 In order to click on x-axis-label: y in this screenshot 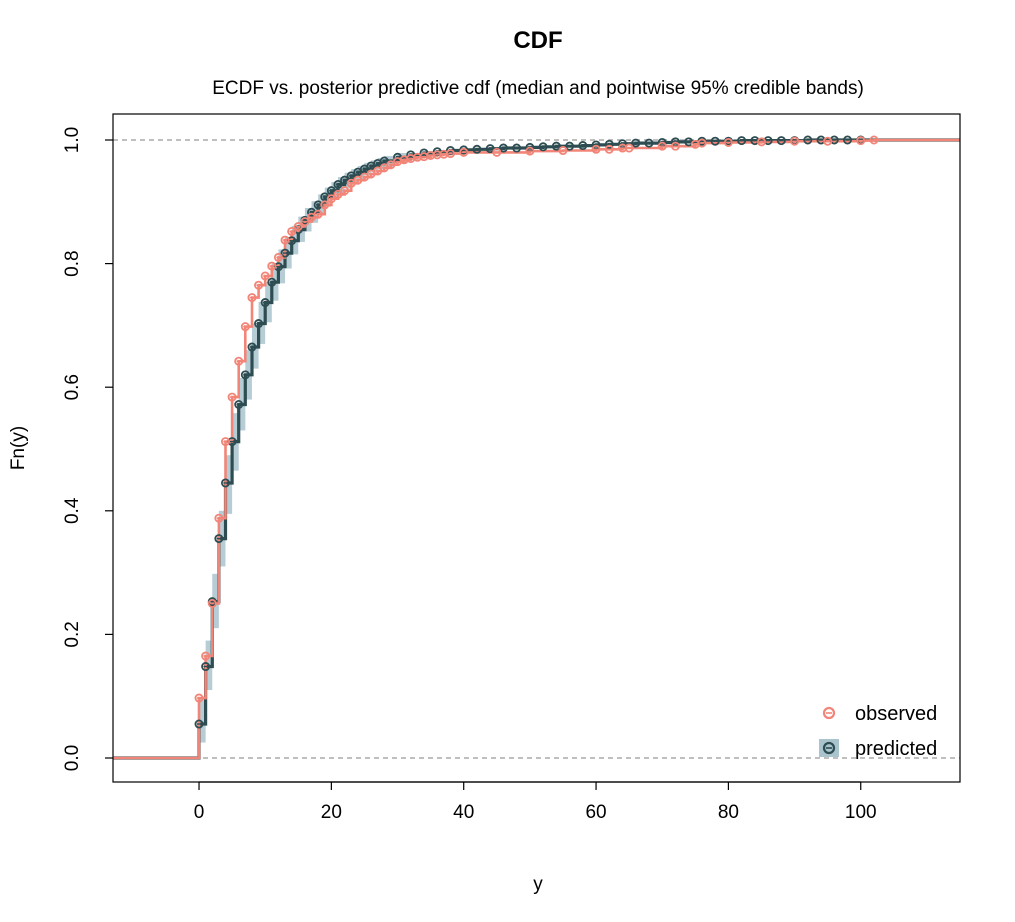, I will do `click(538, 884)`.